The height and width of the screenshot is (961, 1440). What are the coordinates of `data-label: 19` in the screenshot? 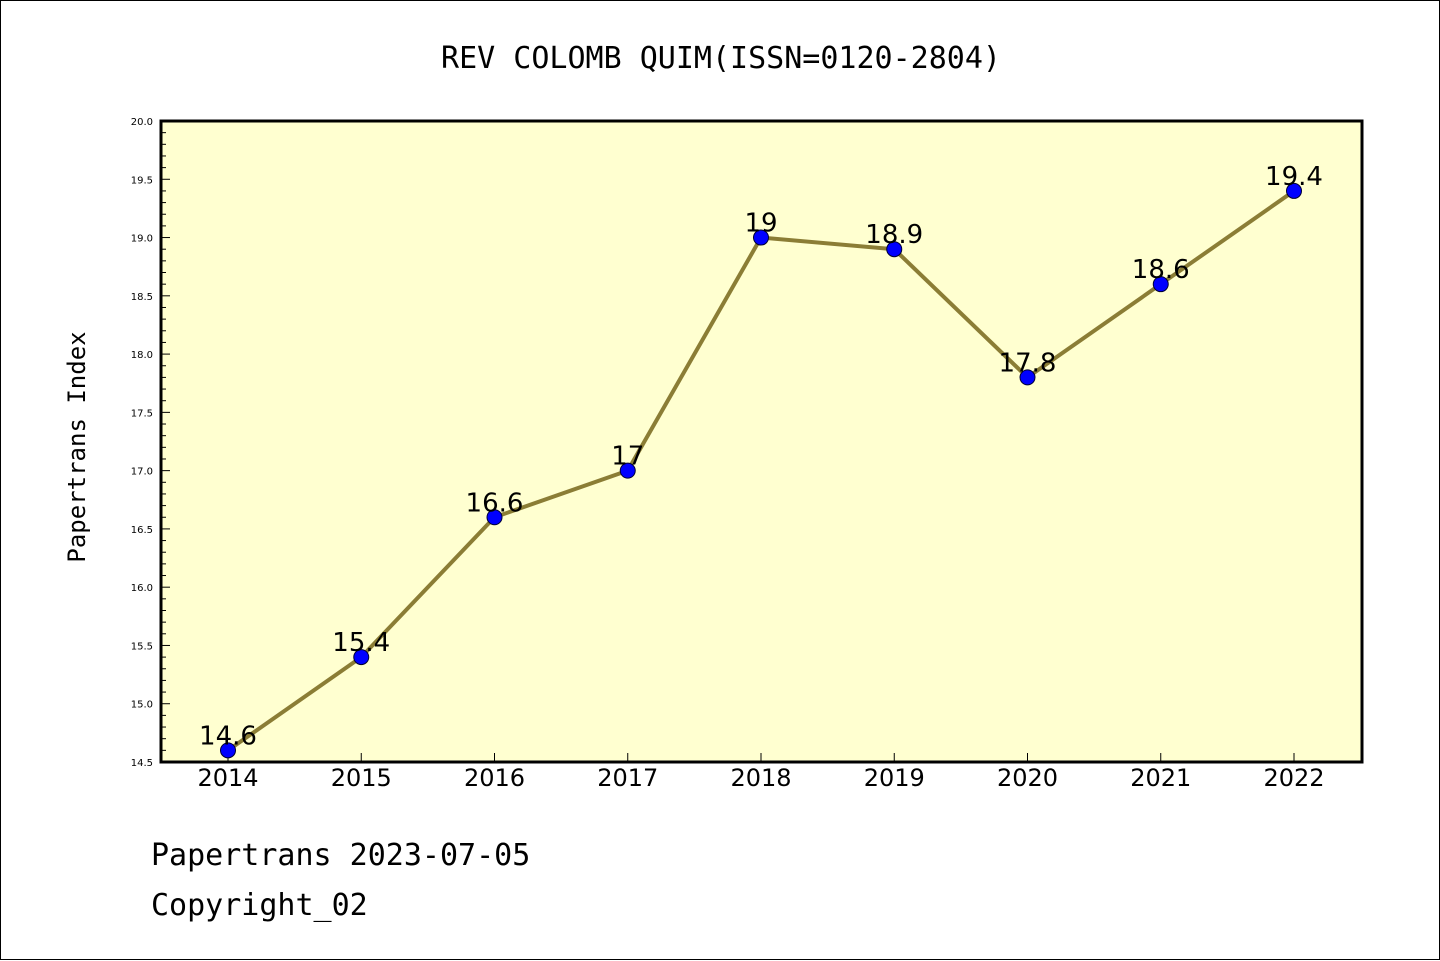 It's located at (760, 224).